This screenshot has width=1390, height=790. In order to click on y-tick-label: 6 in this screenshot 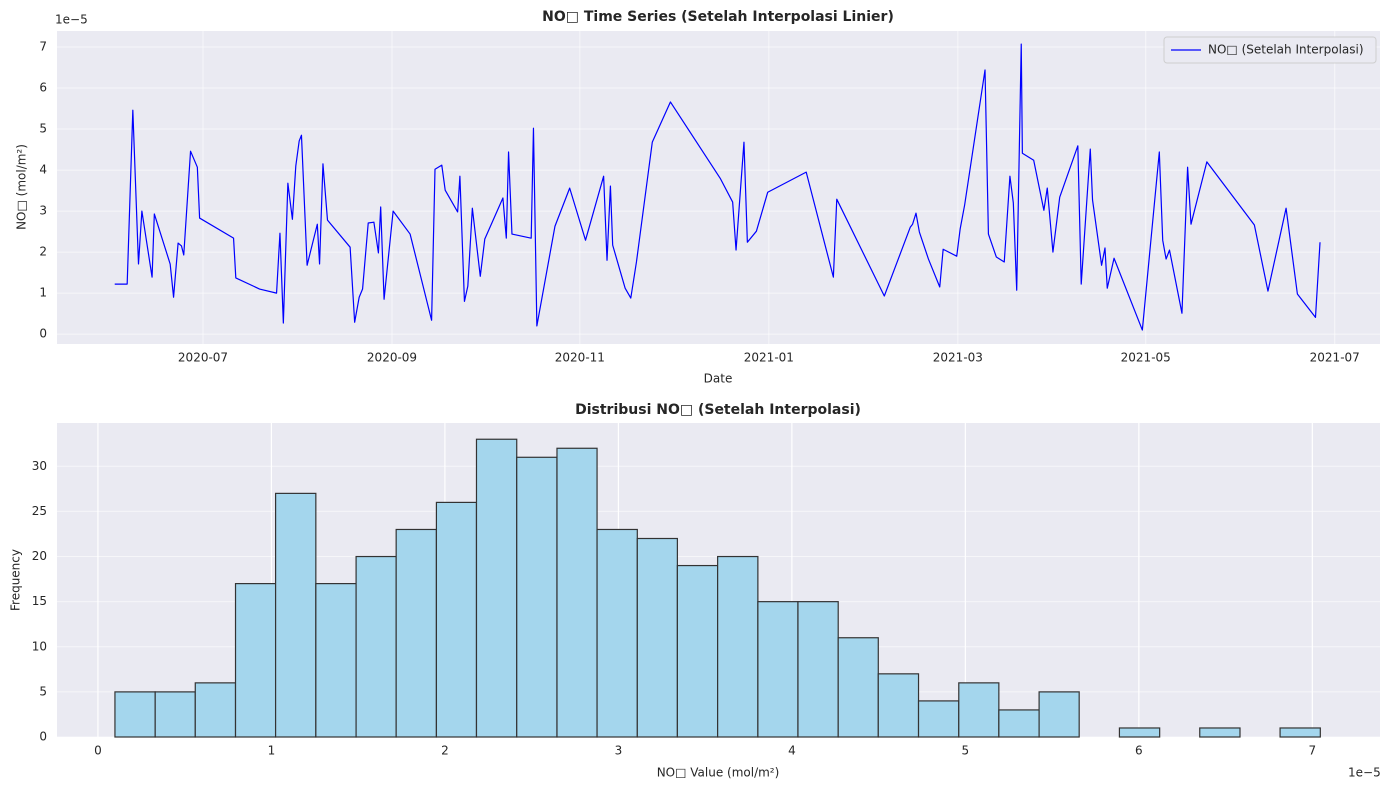, I will do `click(43, 88)`.